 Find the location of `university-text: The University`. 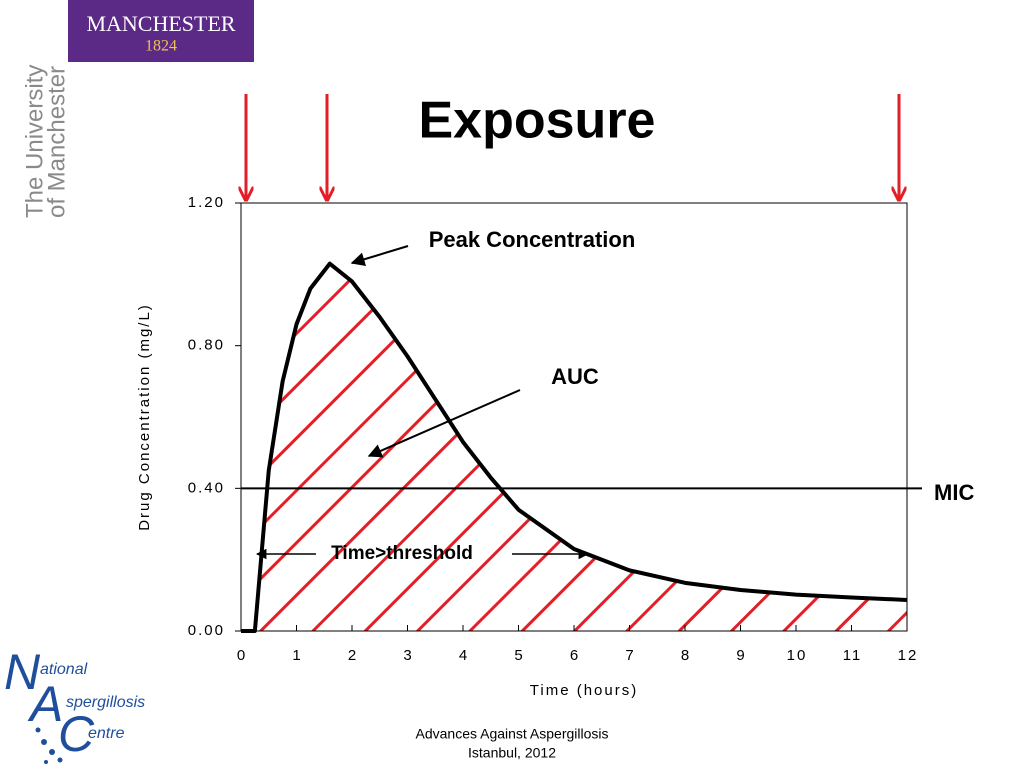

university-text: The University is located at coordinates (34, 141).